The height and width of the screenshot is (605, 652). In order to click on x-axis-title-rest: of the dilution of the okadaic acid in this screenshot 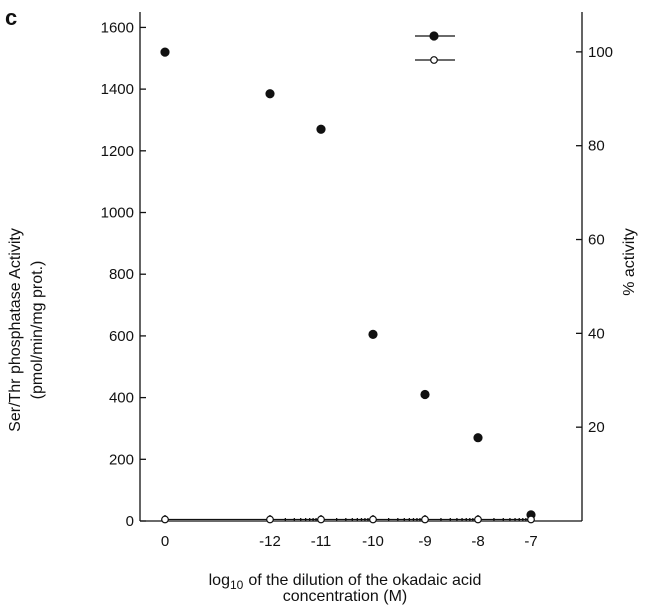, I will do `click(364, 580)`.